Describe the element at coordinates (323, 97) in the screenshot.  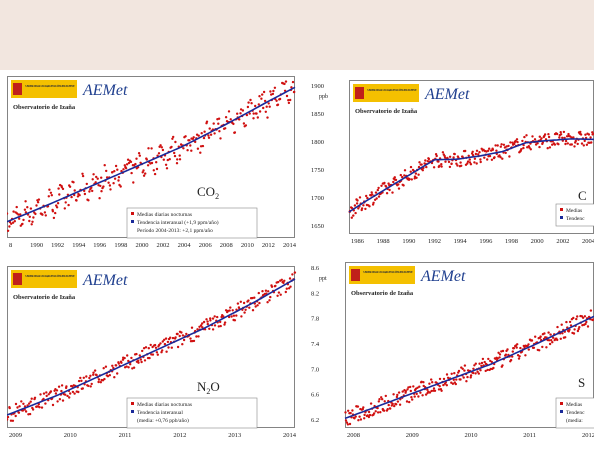
I see `y-unit-label: ppb` at that location.